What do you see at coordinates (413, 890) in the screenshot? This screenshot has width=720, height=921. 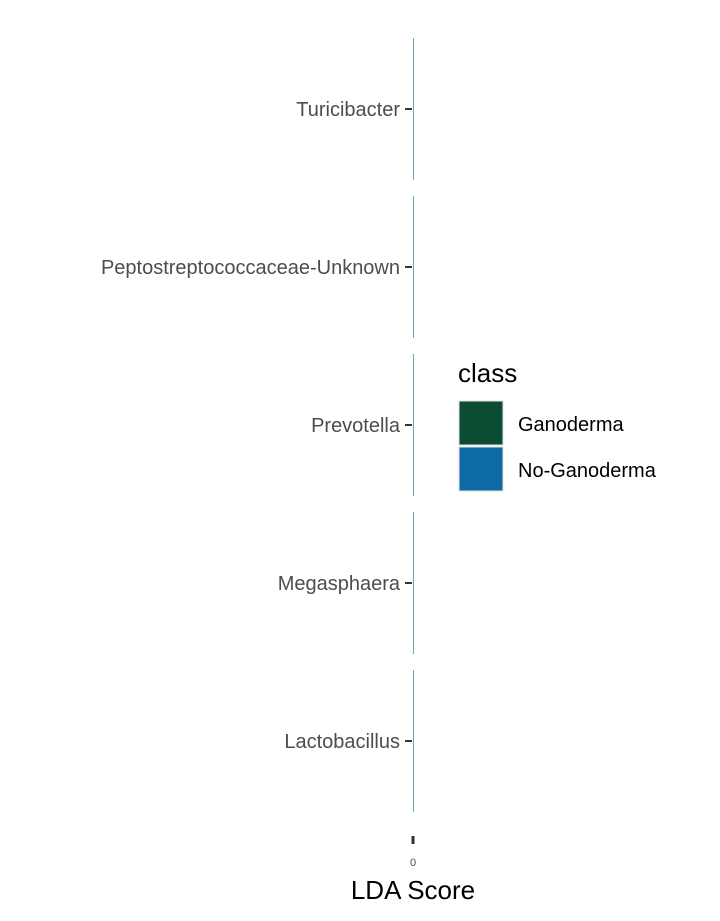 I see `x-axis-title: LDA Score` at bounding box center [413, 890].